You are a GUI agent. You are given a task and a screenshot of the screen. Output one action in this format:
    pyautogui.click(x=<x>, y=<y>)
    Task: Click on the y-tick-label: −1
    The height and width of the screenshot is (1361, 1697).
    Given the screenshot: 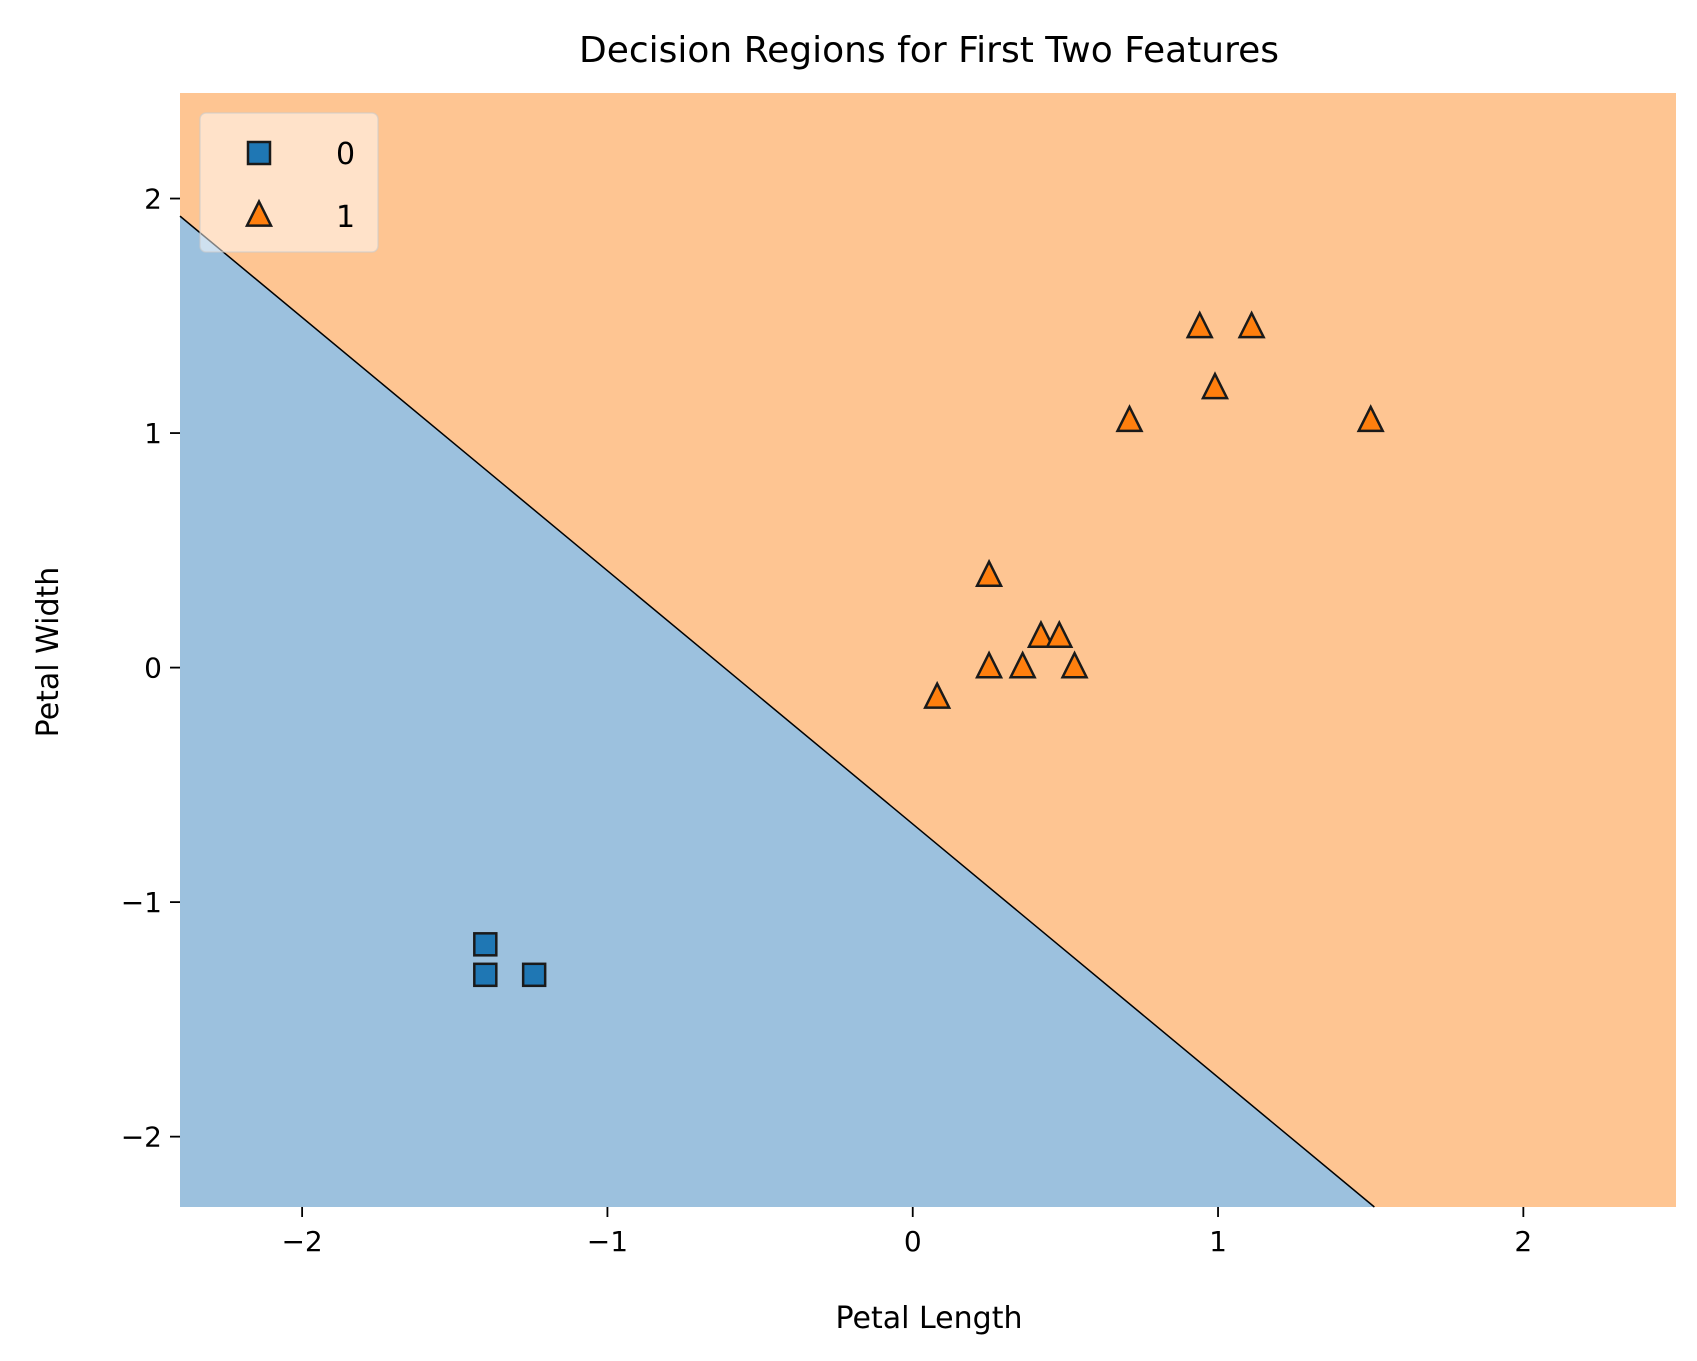 What is the action you would take?
    pyautogui.click(x=141, y=902)
    